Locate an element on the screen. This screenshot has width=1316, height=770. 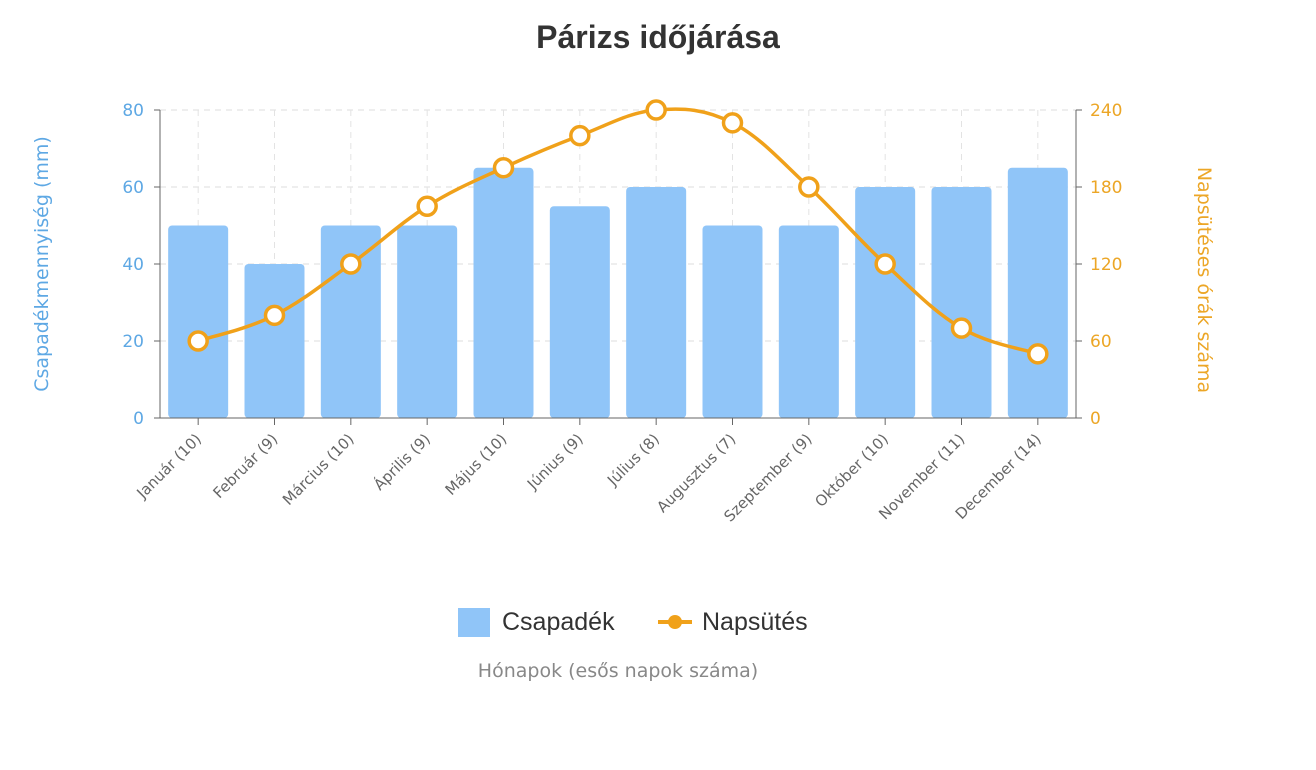
y-tick-label-right: 180 is located at coordinates (1106, 188).